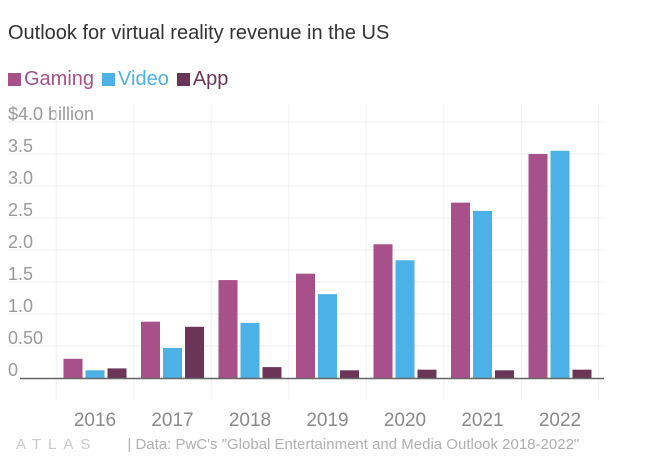 The width and height of the screenshot is (656, 466). What do you see at coordinates (482, 294) in the screenshot?
I see `bar-video-2021` at bounding box center [482, 294].